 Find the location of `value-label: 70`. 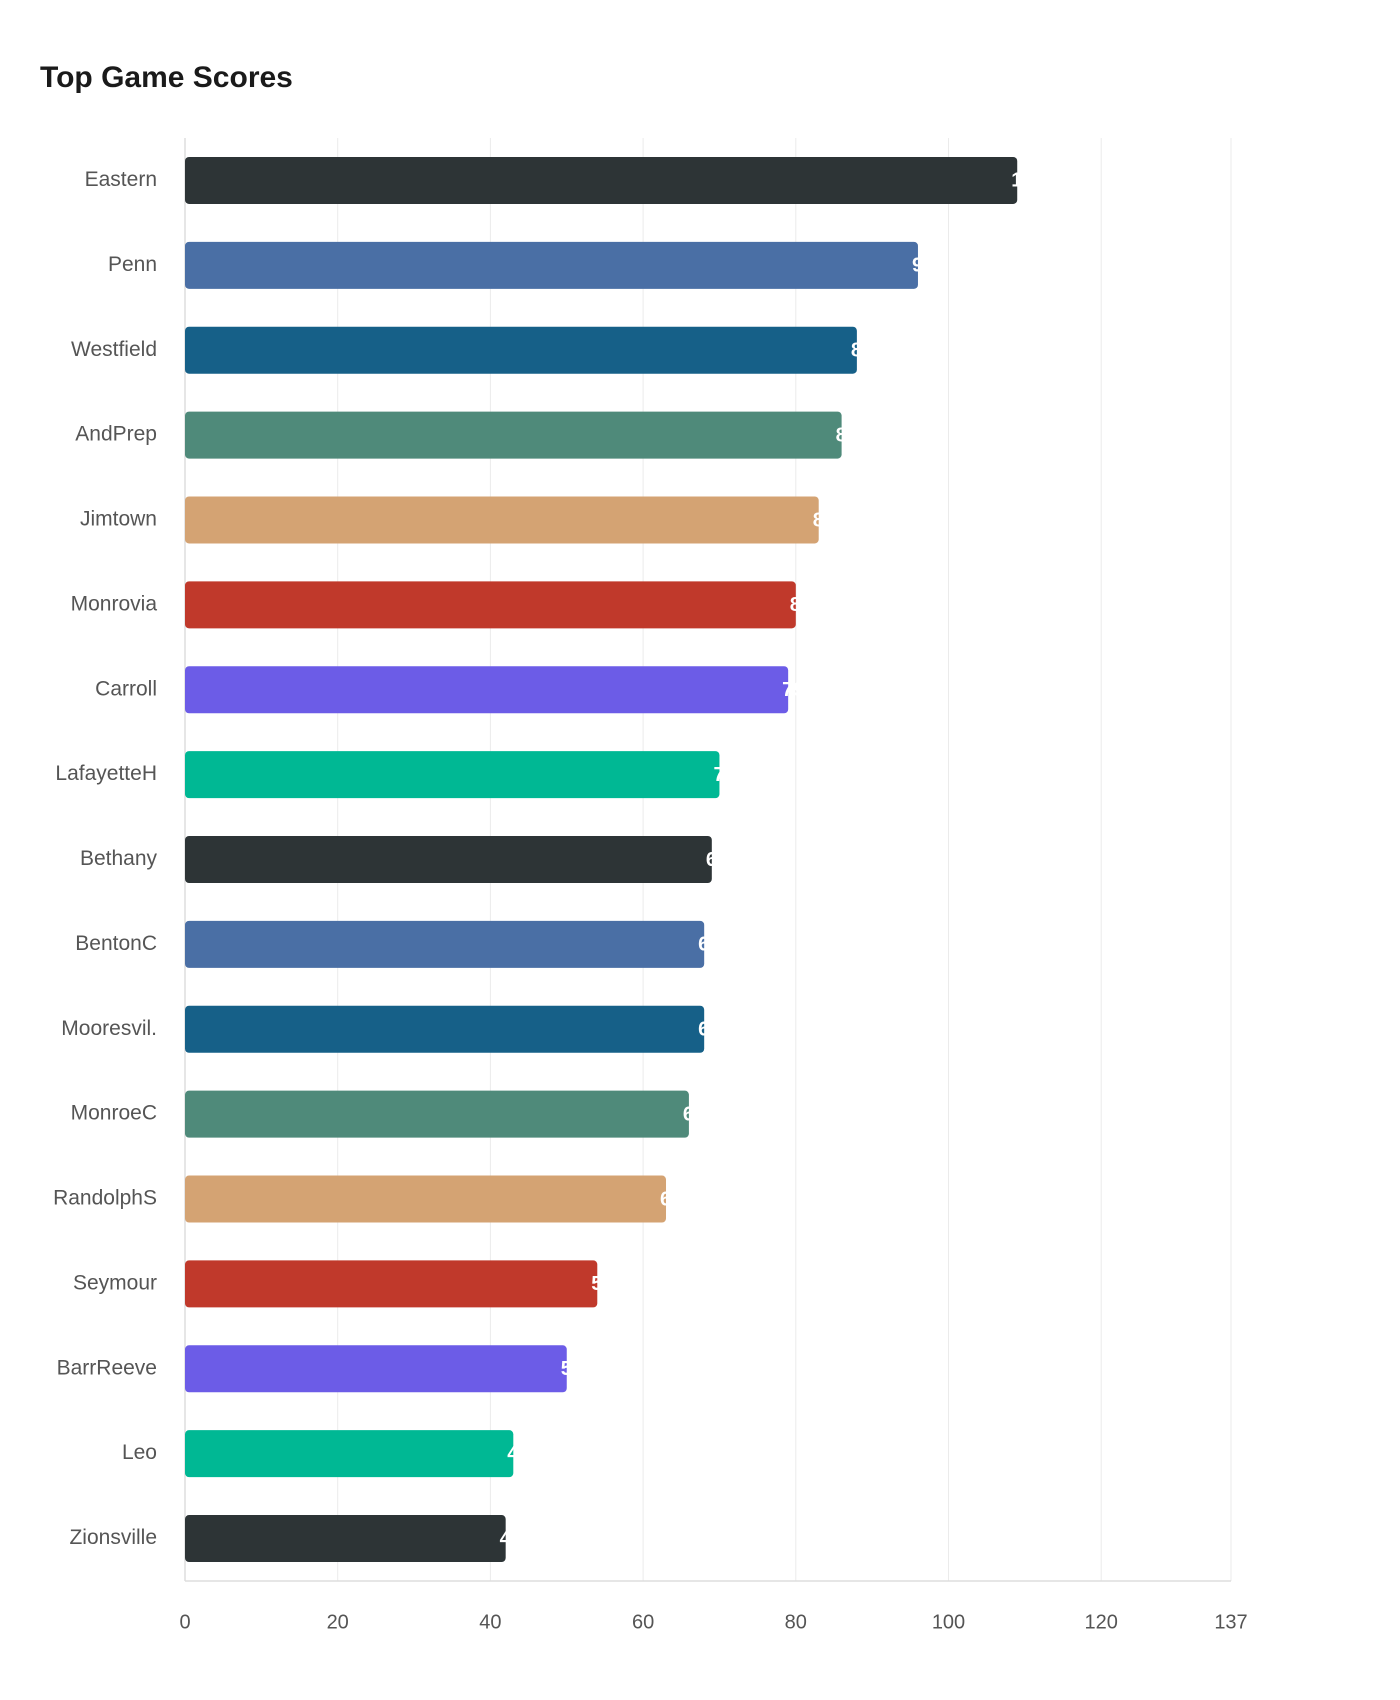

value-label: 70 is located at coordinates (724, 775).